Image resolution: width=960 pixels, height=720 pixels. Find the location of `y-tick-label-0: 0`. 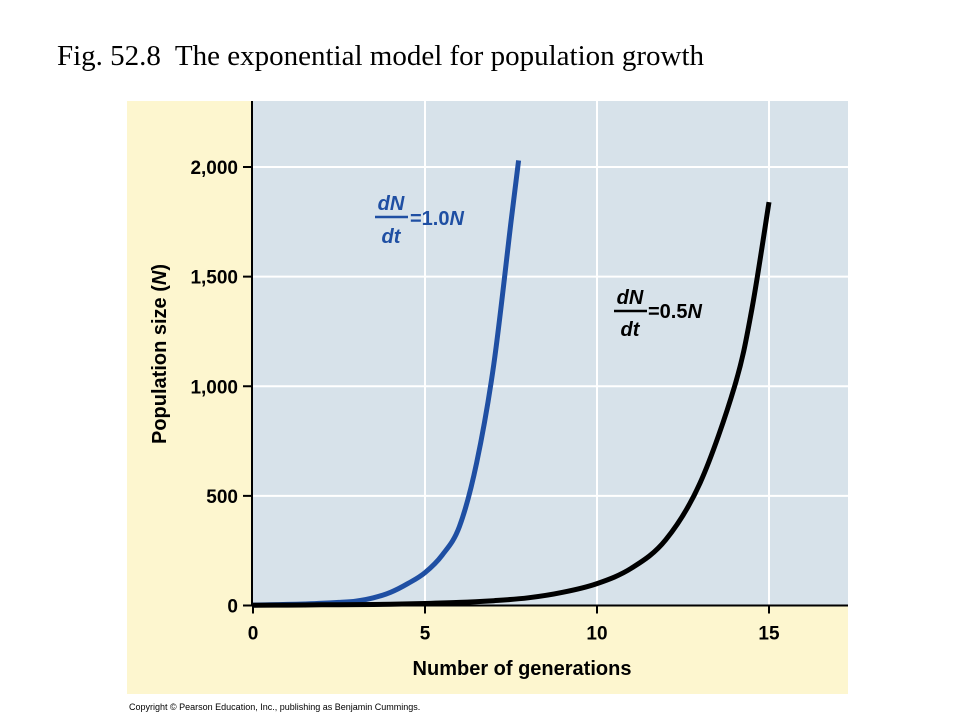

y-tick-label-0: 0 is located at coordinates (232, 607).